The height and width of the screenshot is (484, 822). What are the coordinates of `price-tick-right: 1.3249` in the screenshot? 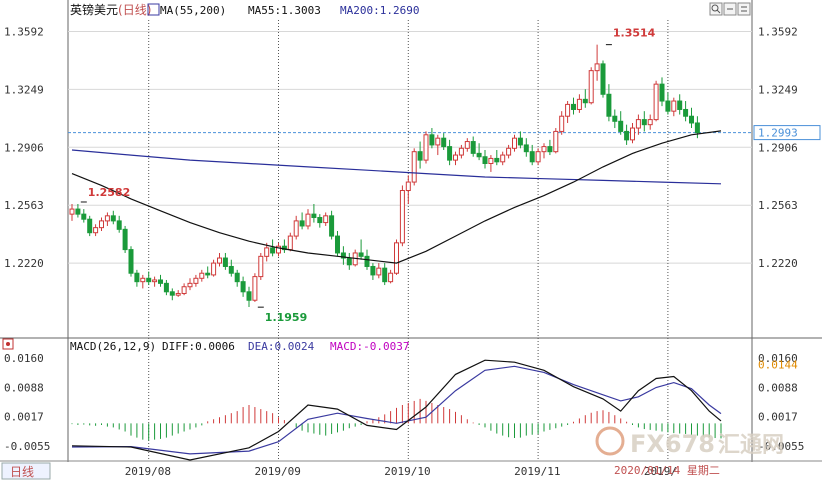 It's located at (778, 89).